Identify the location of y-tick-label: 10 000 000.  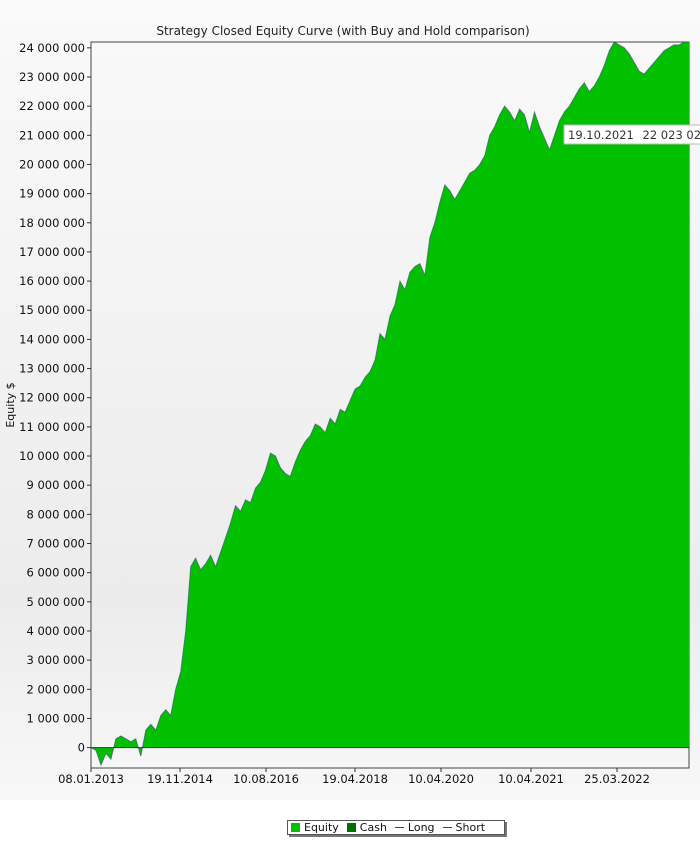
(52, 456).